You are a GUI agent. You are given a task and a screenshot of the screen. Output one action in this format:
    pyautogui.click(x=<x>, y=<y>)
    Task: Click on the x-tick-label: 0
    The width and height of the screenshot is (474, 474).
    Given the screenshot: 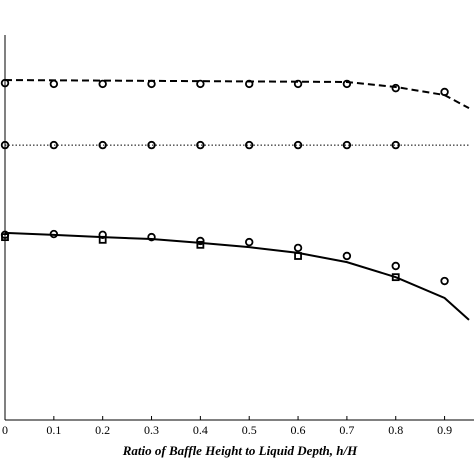 What is the action you would take?
    pyautogui.click(x=5, y=430)
    